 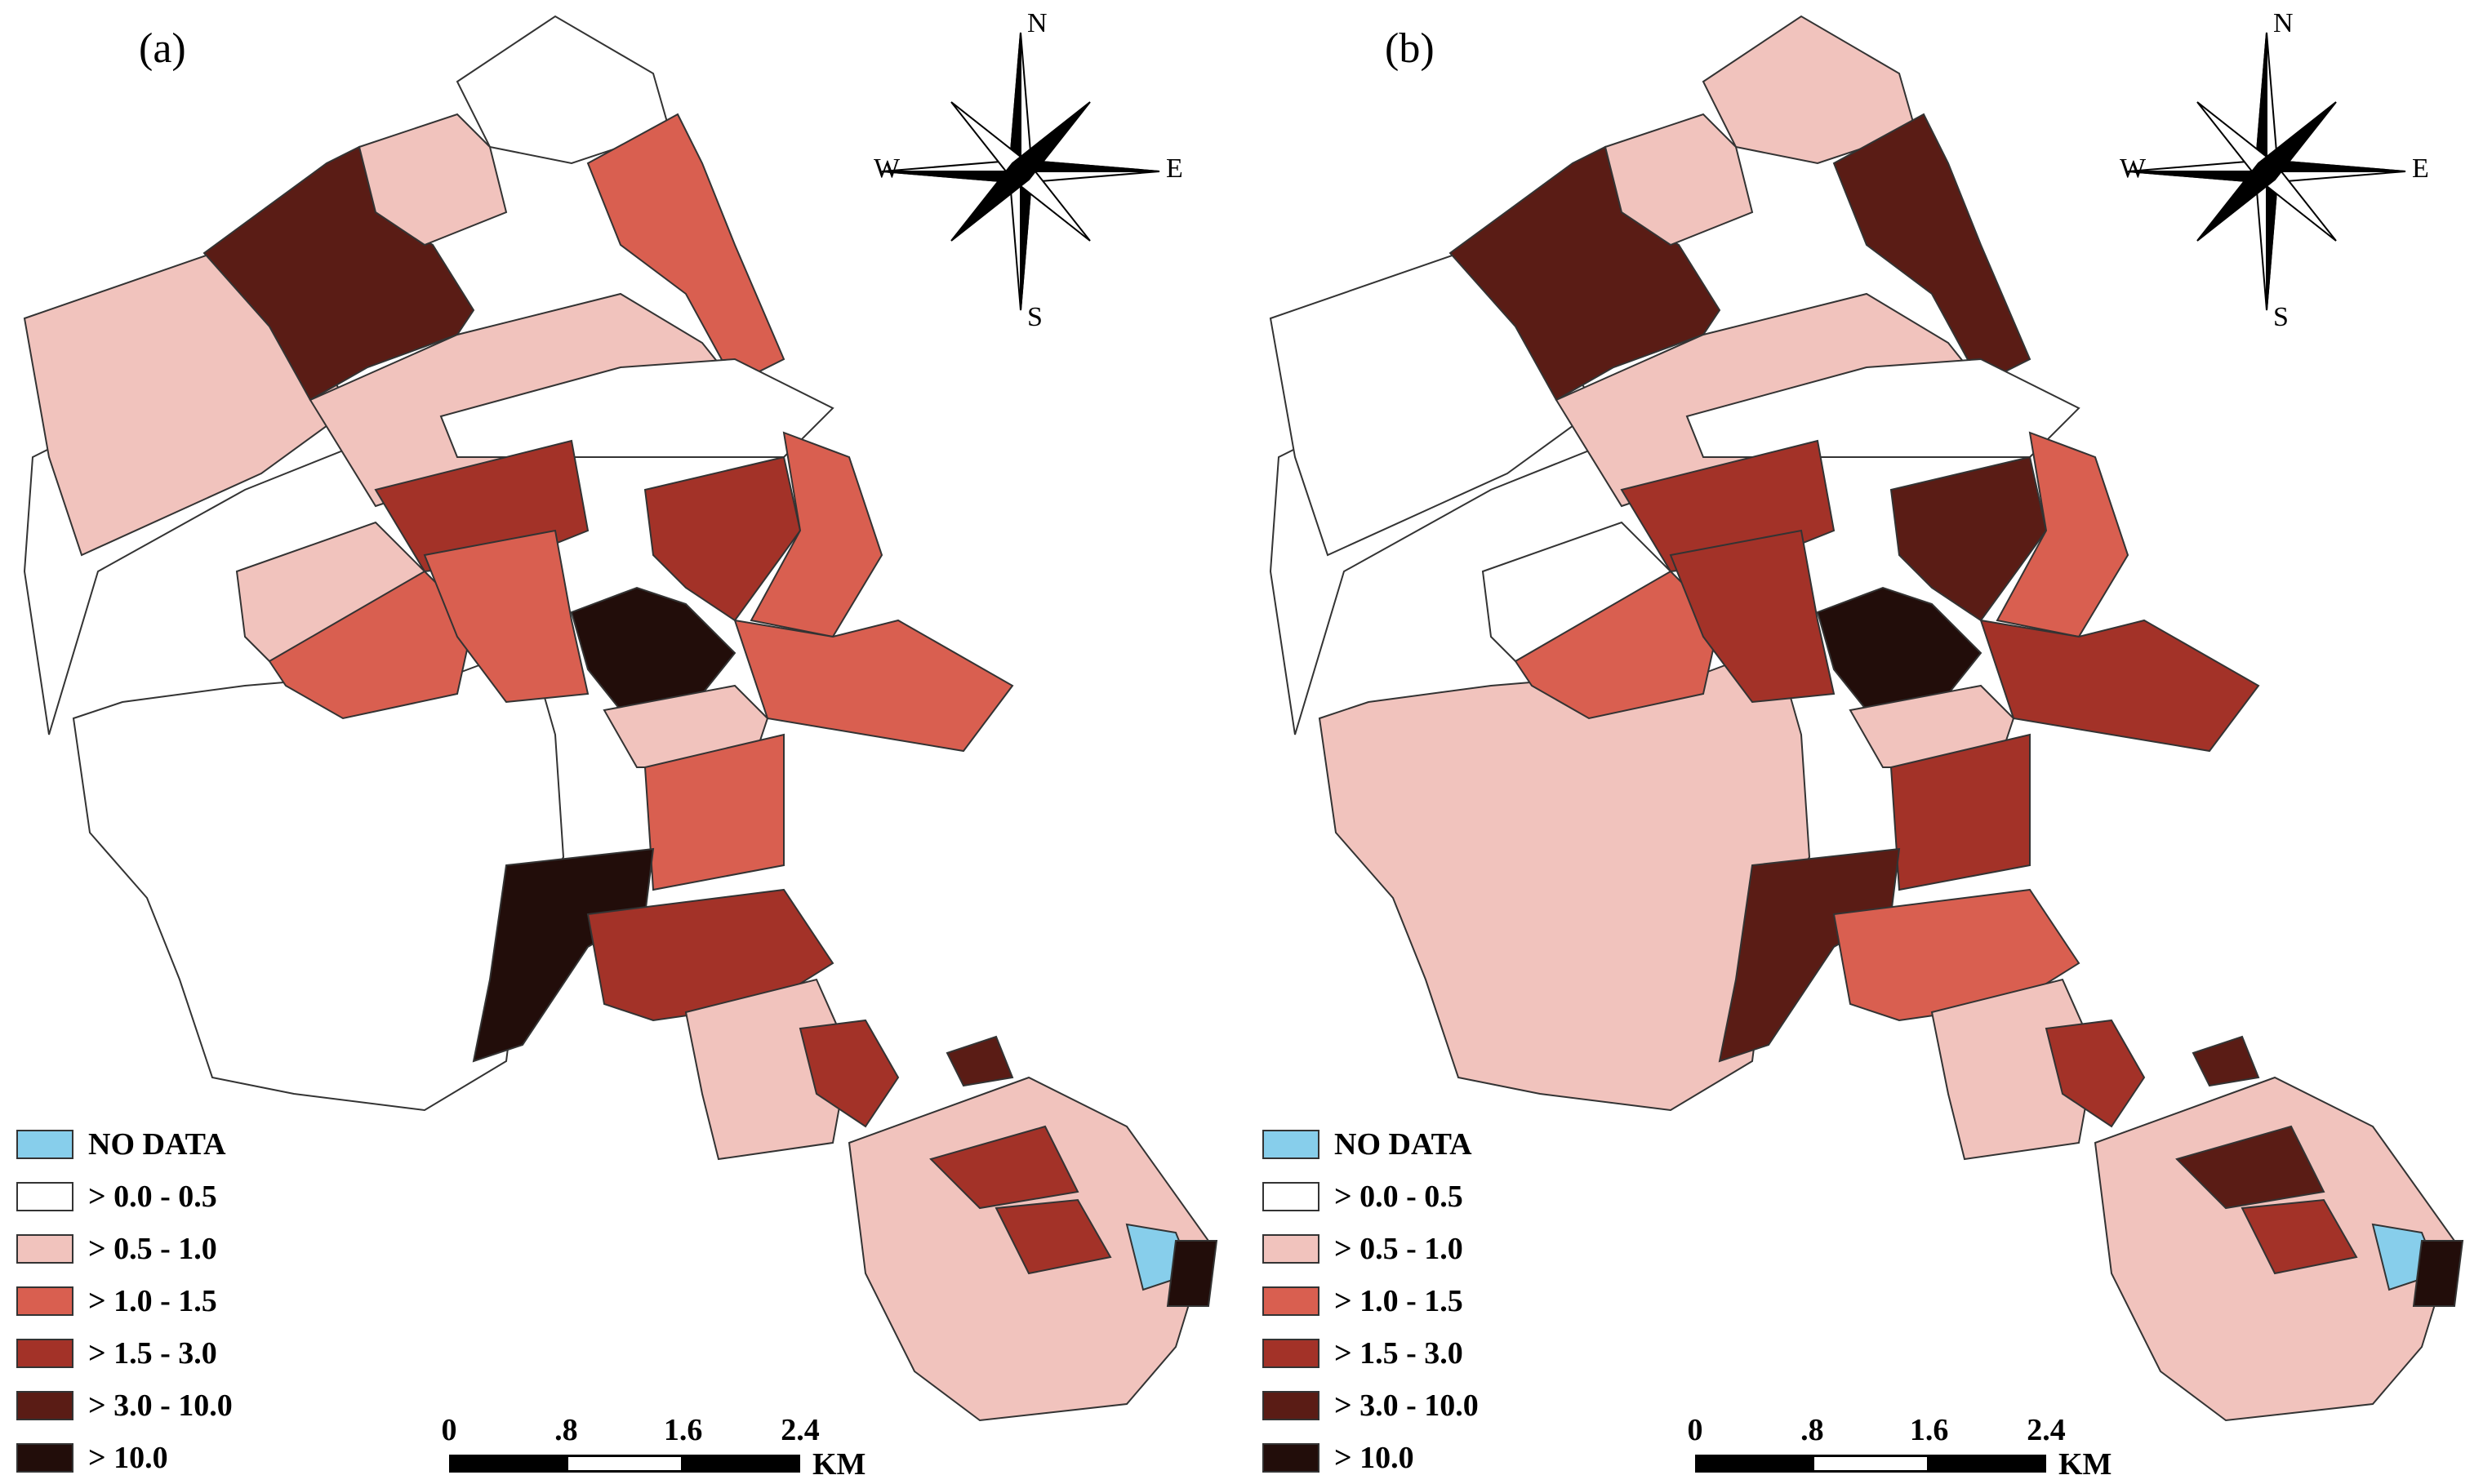 I want to click on region-tail-dark, so click(x=2226, y=1061).